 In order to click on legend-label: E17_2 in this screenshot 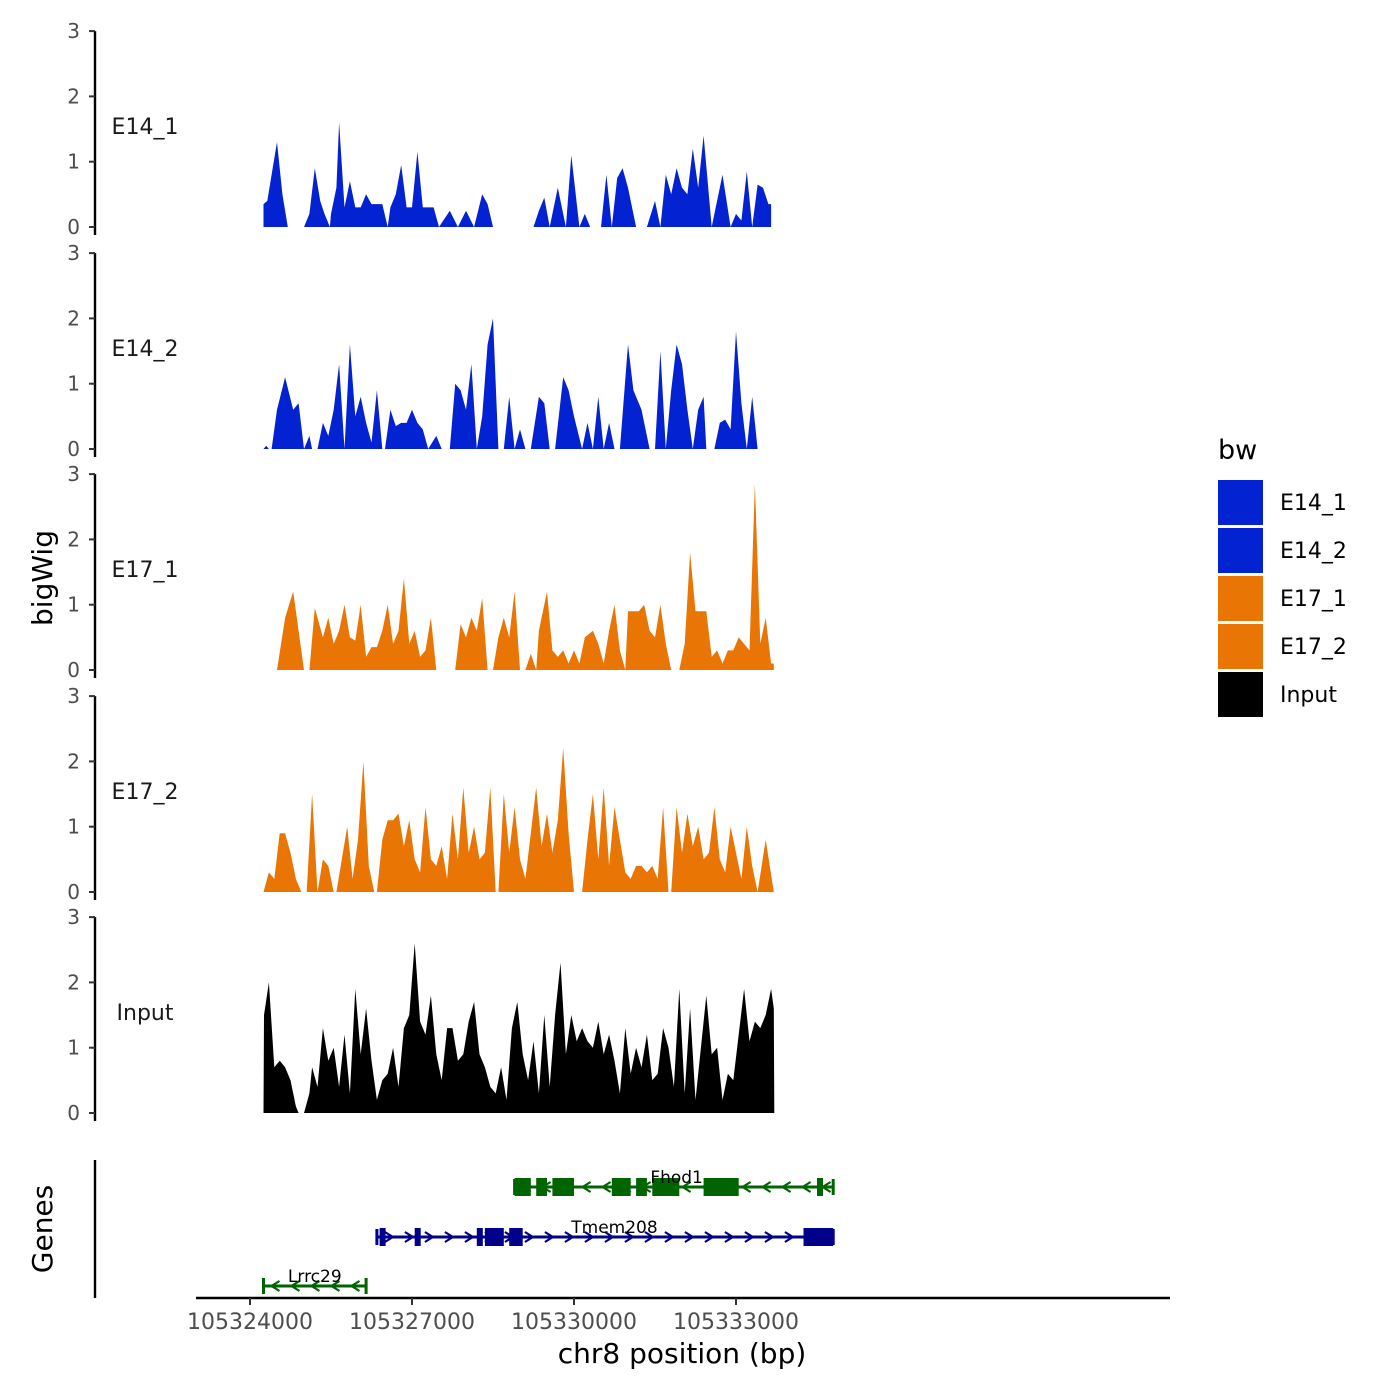, I will do `click(1313, 647)`.